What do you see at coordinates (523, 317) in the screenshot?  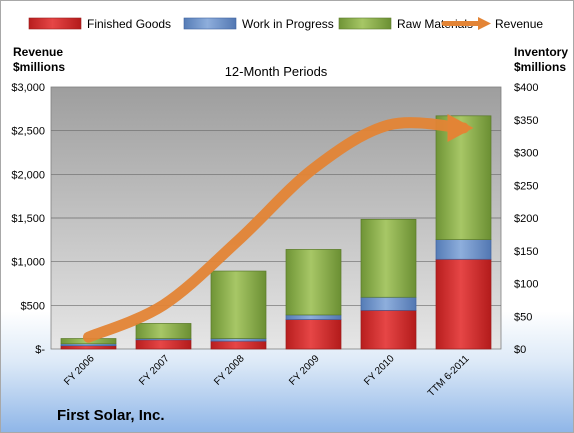 I see `right-tick-label: $50` at bounding box center [523, 317].